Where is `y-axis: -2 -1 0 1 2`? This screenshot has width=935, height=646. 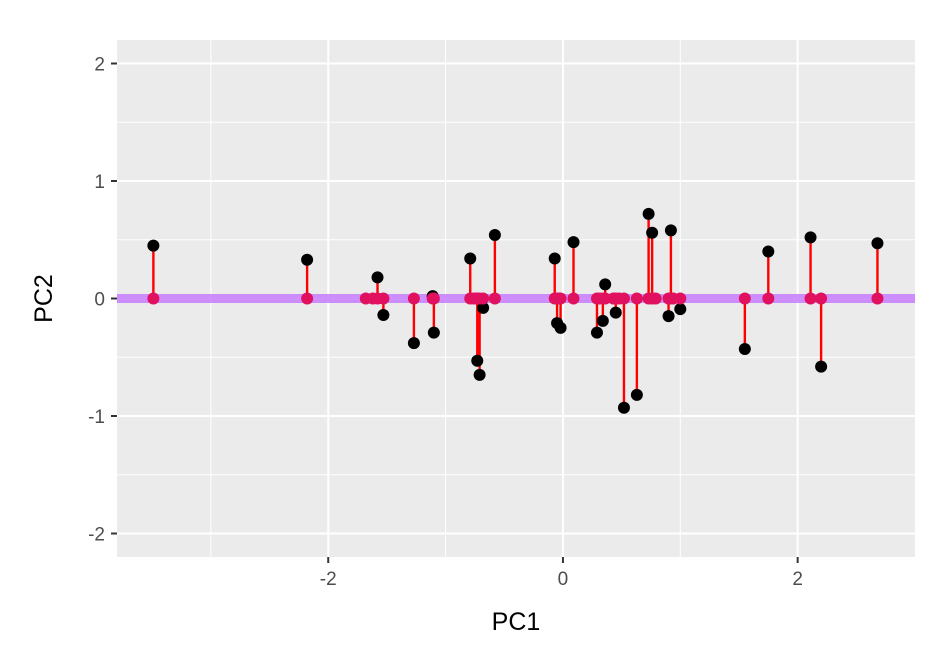 y-axis: -2 -1 0 1 2 is located at coordinates (102, 300).